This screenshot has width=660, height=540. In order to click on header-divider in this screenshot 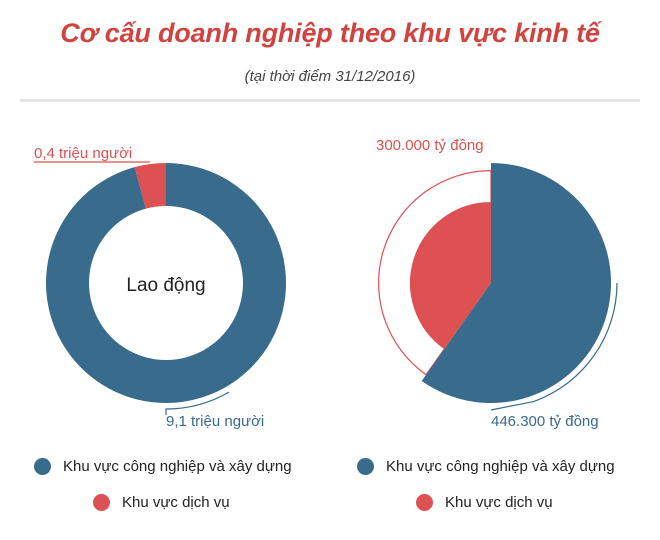, I will do `click(330, 100)`.